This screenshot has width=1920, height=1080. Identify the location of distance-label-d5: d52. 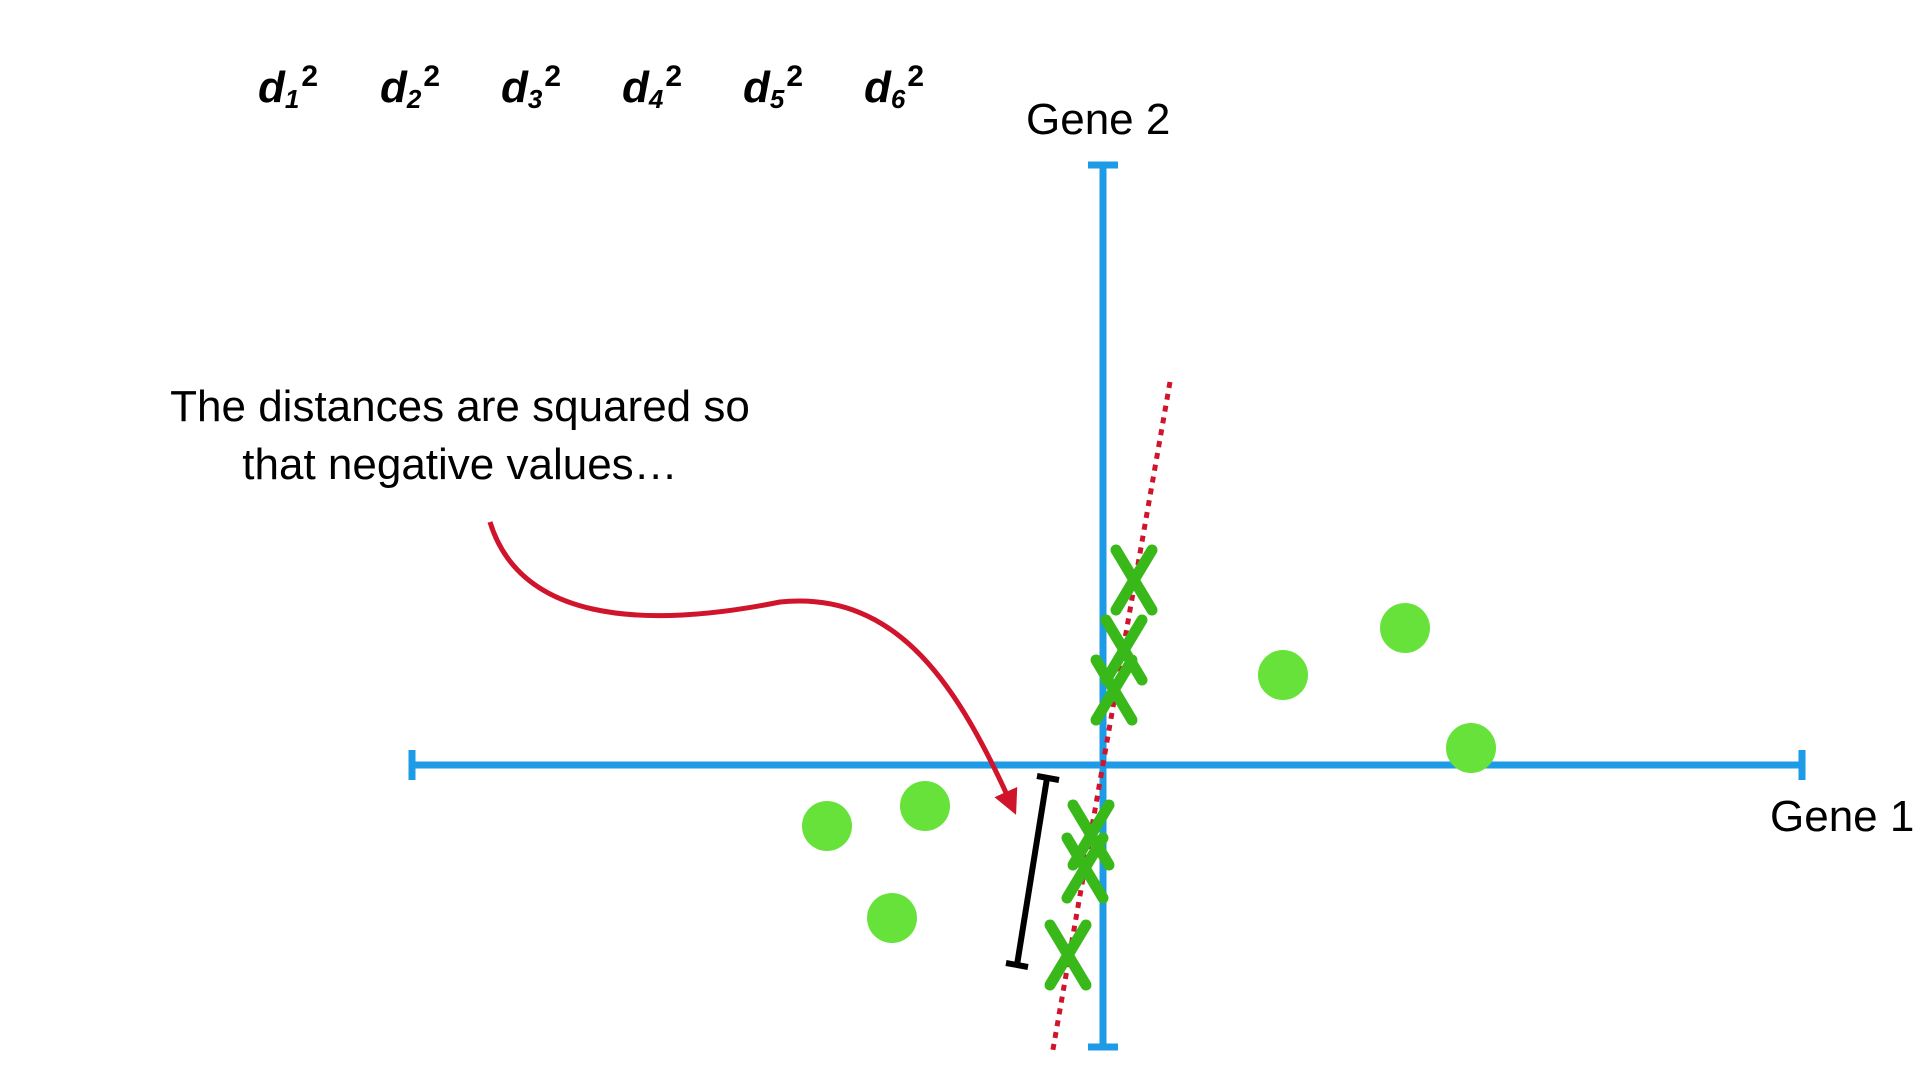
(773, 87).